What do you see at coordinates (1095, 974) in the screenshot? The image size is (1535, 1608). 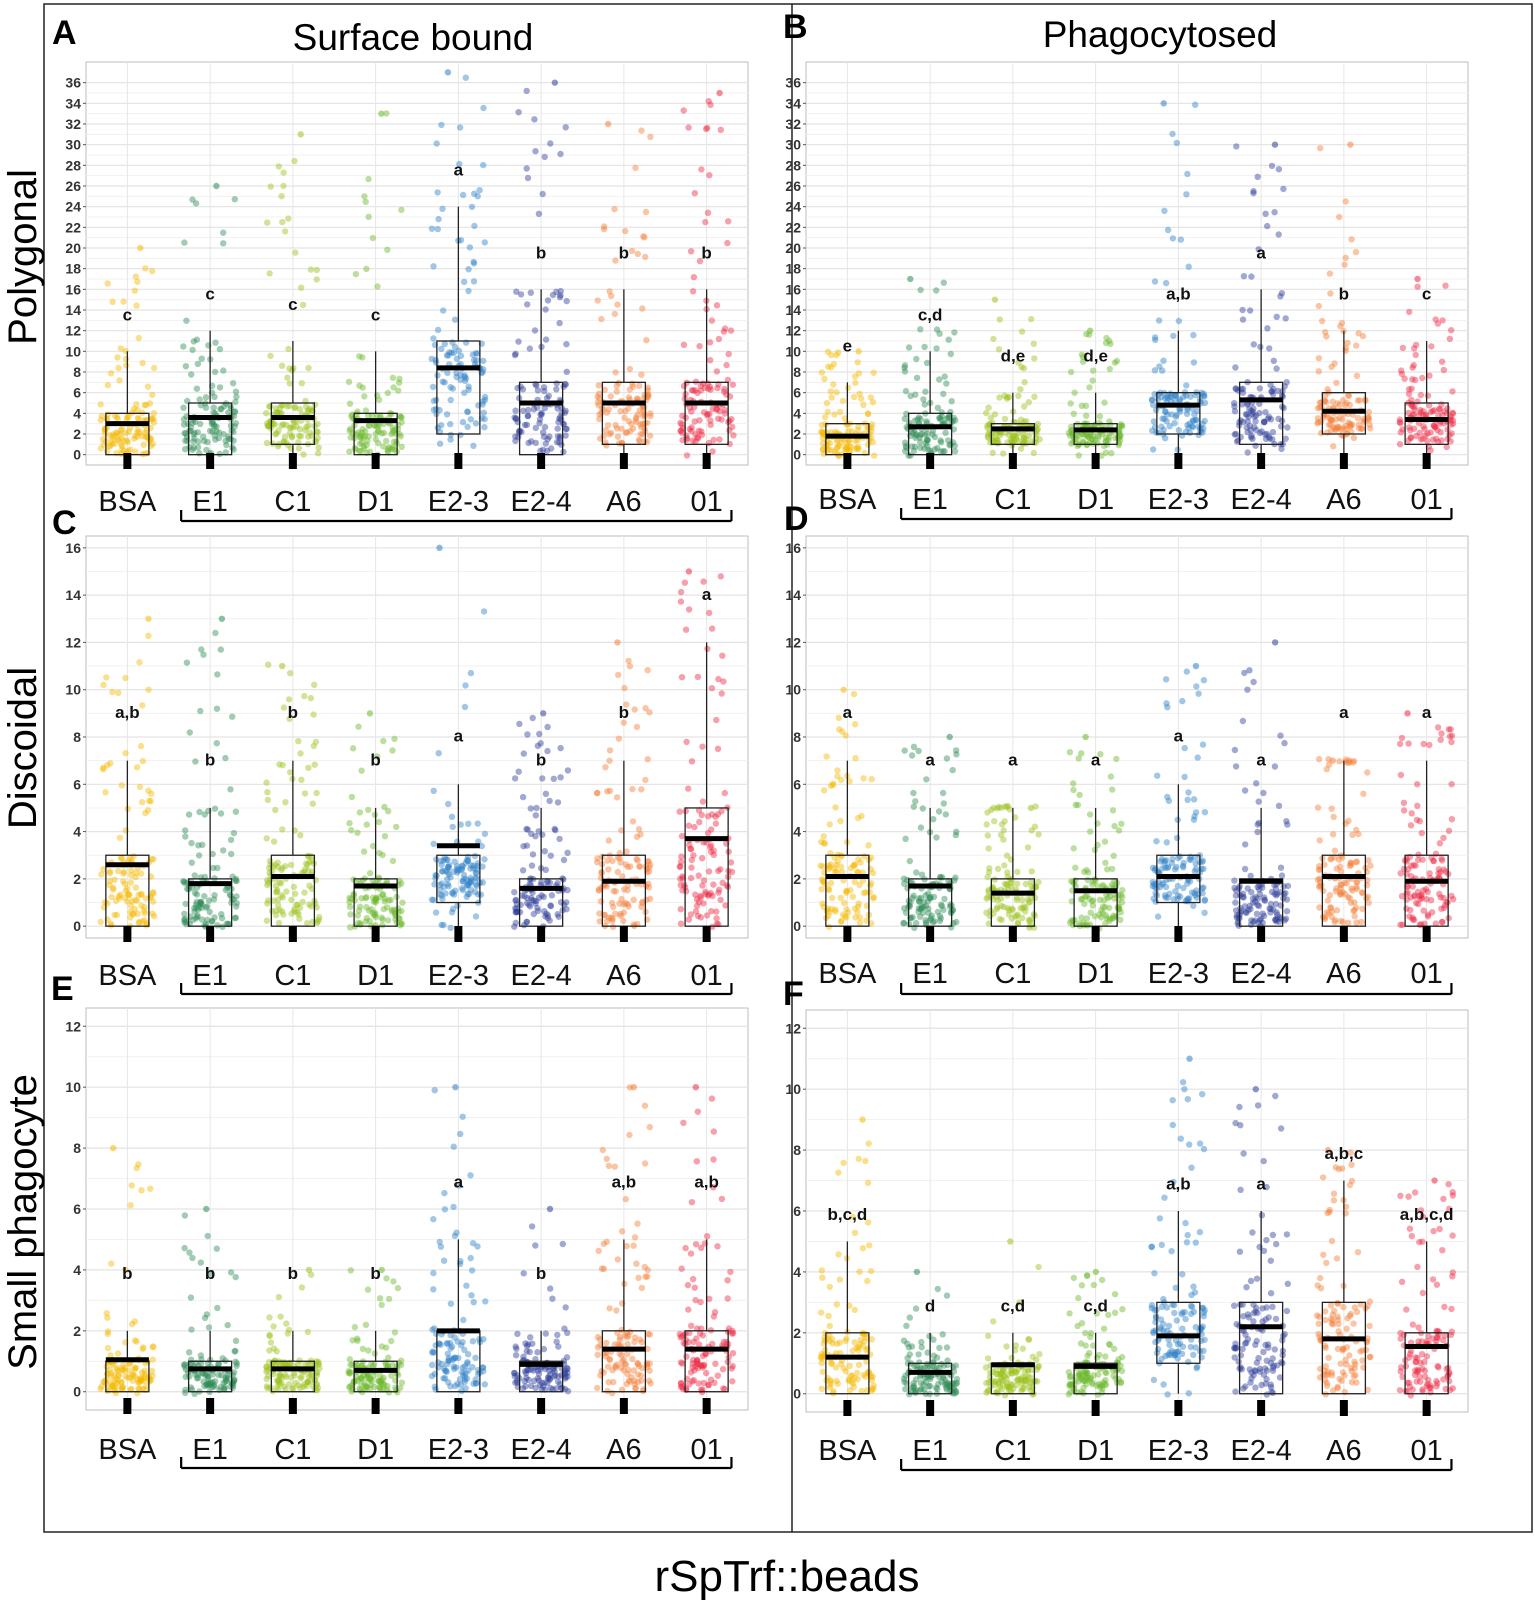 I see `category-label: D1` at bounding box center [1095, 974].